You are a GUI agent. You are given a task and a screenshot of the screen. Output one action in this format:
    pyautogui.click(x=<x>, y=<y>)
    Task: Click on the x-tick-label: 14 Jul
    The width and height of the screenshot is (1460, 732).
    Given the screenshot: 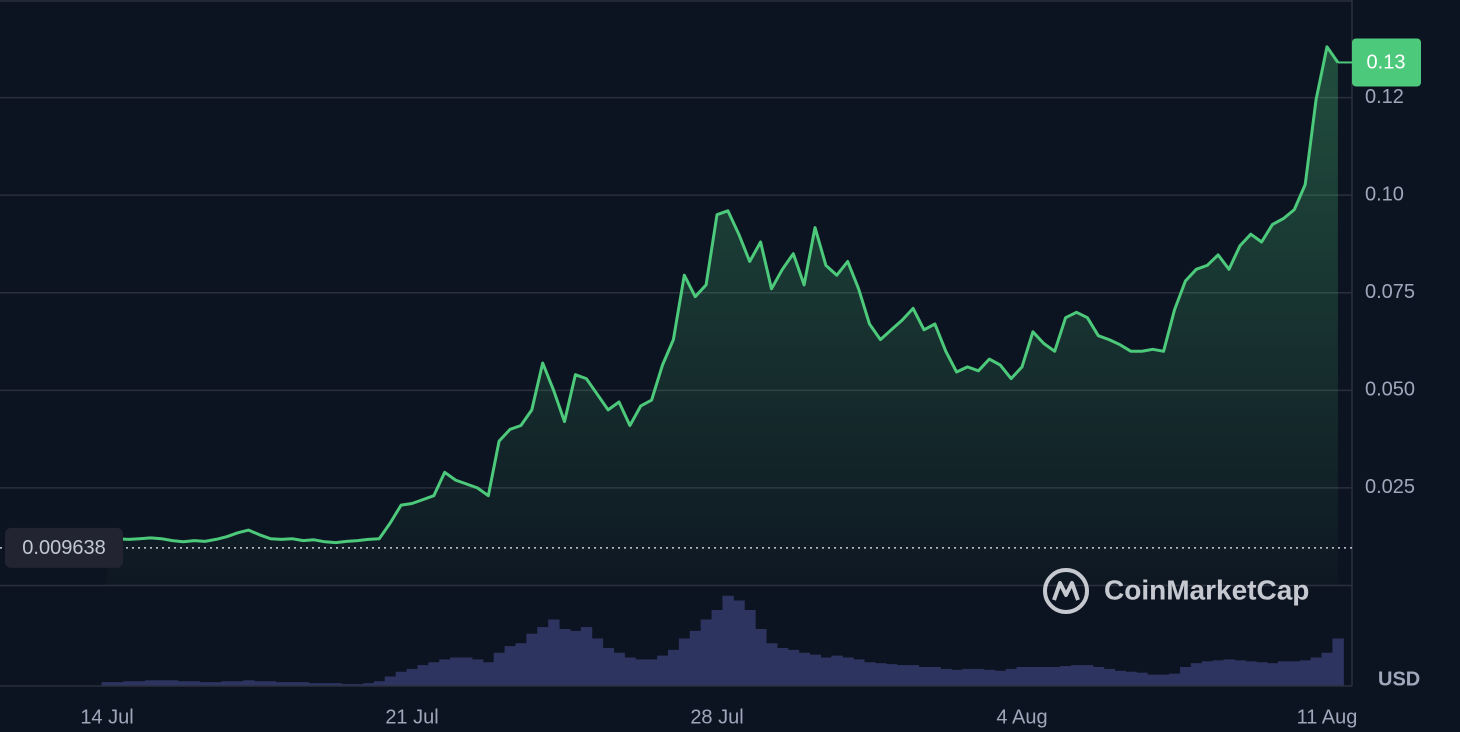 What is the action you would take?
    pyautogui.click(x=106, y=717)
    